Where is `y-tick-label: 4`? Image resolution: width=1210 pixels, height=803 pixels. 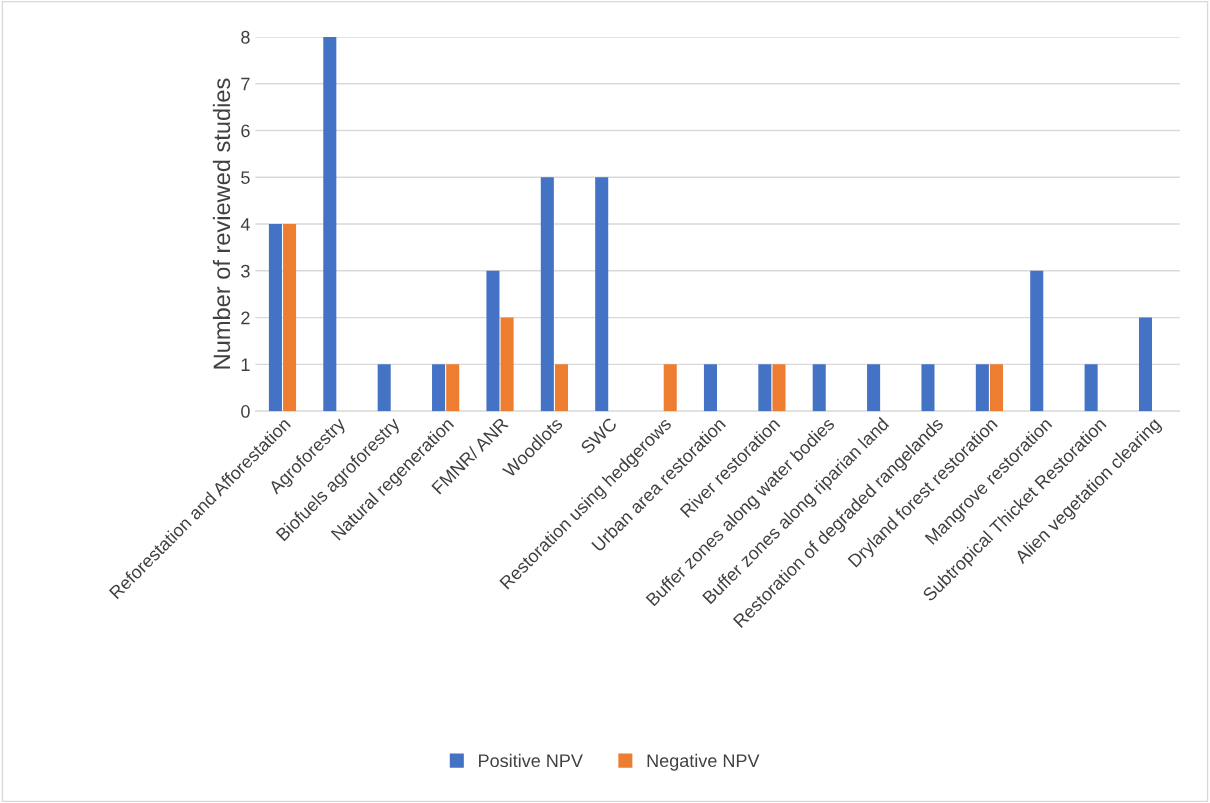 y-tick-label: 4 is located at coordinates (245, 224).